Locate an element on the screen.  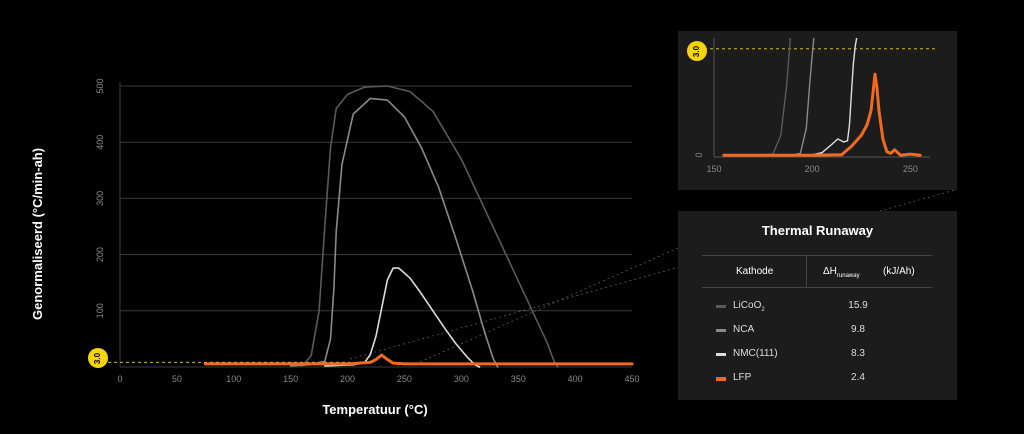
y-tick-label-200: 200 is located at coordinates (100, 254).